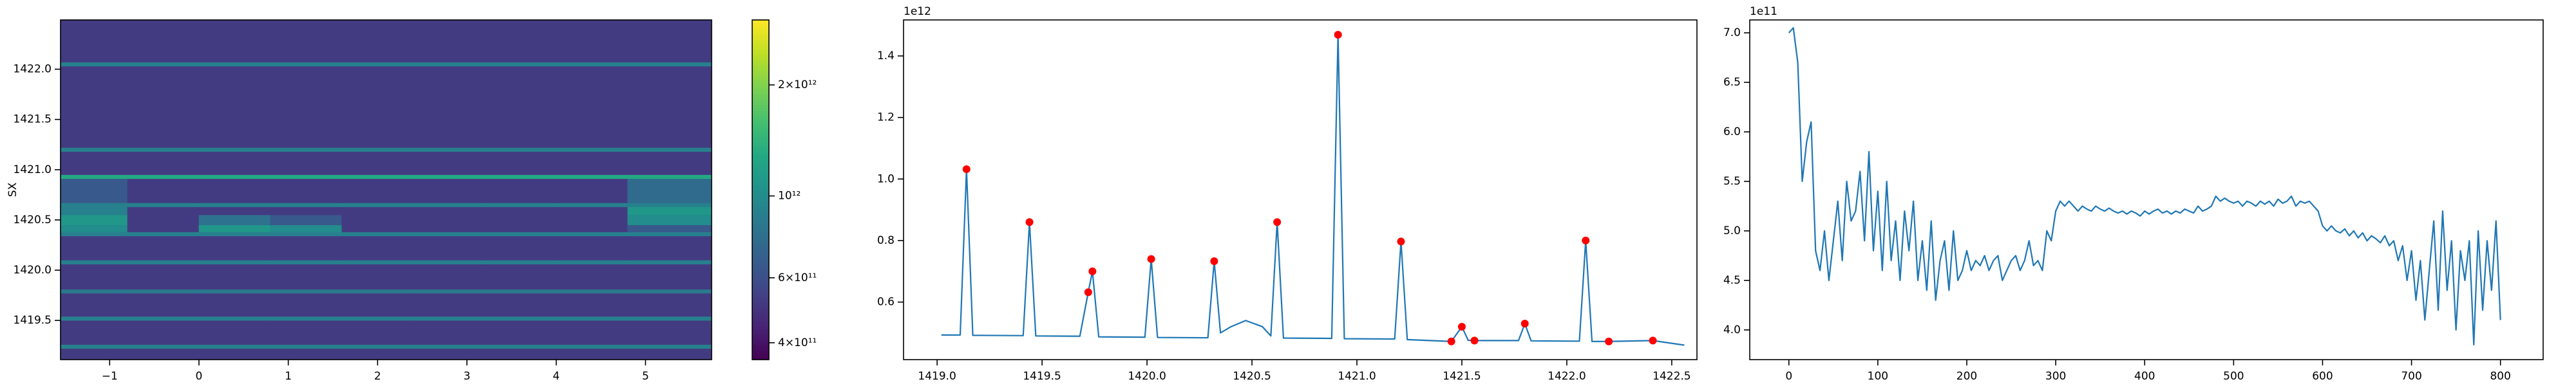 Image resolution: width=2576 pixels, height=386 pixels. Describe the element at coordinates (797, 84) in the screenshot. I see `colorbar-tick-label: 2×10¹²` at that location.